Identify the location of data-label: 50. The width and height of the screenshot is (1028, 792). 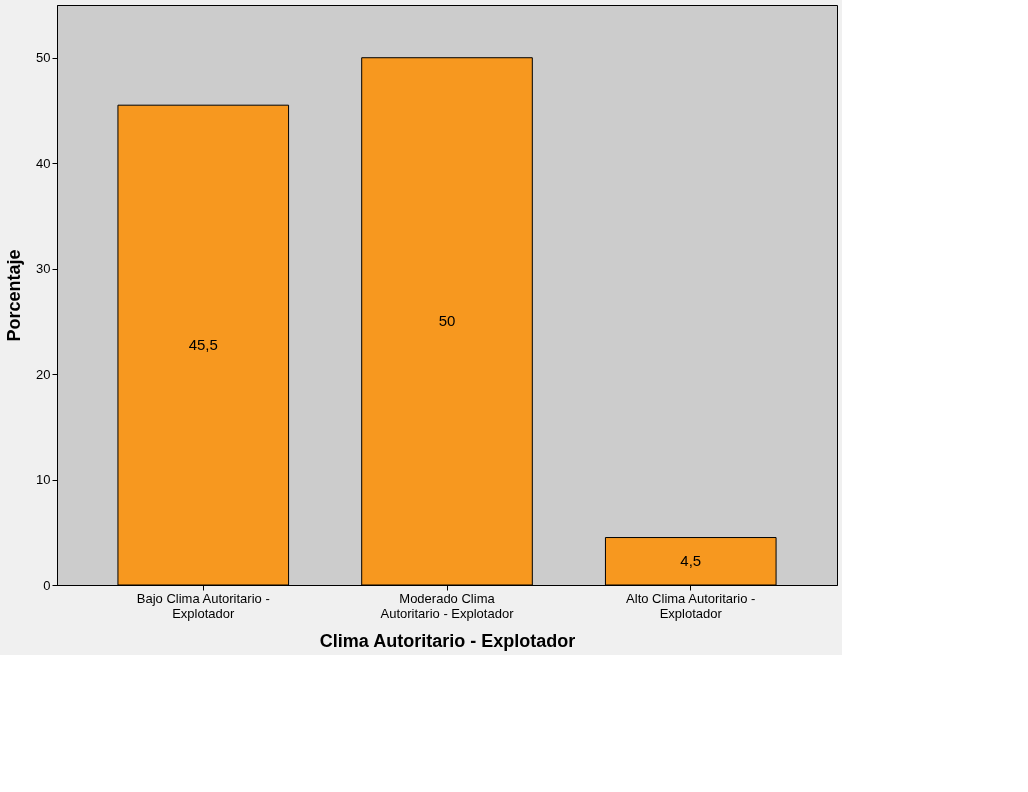
(447, 321).